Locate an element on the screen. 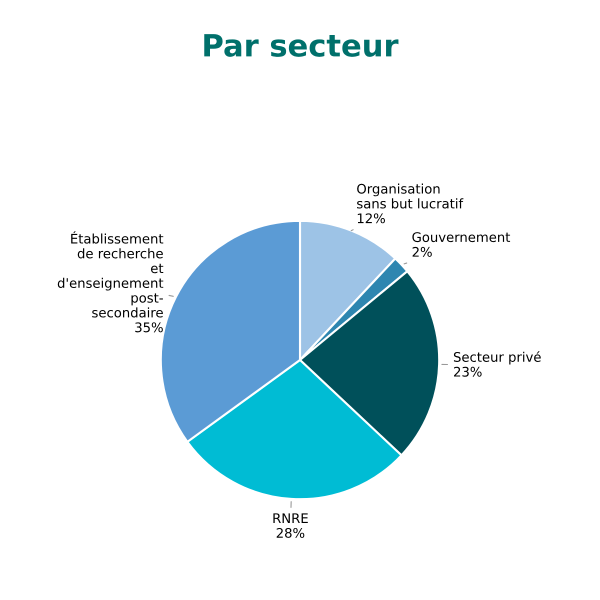 This screenshot has height=600, width=600. slice-label: Établissement de recherche et d'enseignement post- secondaire is located at coordinates (111, 274).